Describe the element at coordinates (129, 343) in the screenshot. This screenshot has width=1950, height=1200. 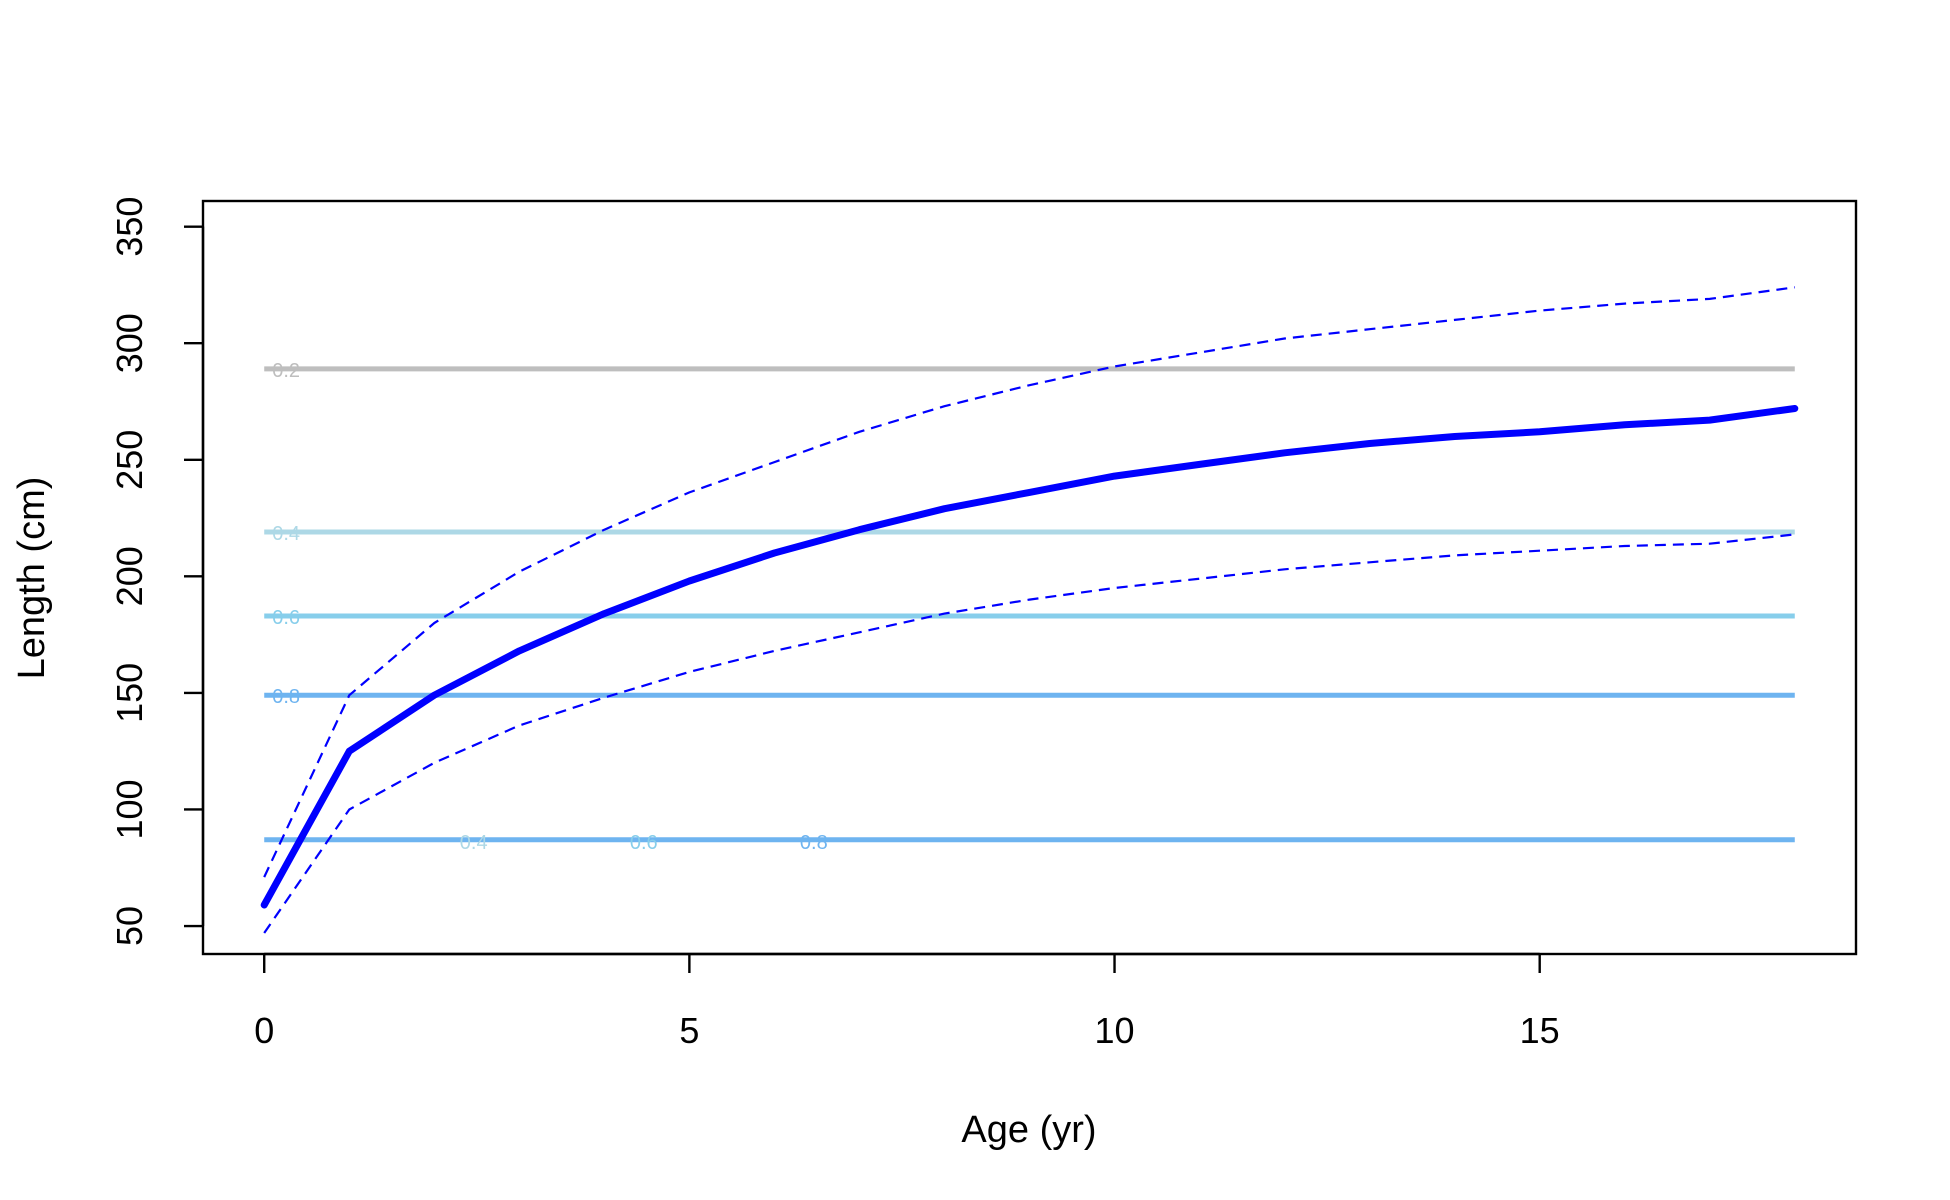
I see `y-tick-label-5: 300` at that location.